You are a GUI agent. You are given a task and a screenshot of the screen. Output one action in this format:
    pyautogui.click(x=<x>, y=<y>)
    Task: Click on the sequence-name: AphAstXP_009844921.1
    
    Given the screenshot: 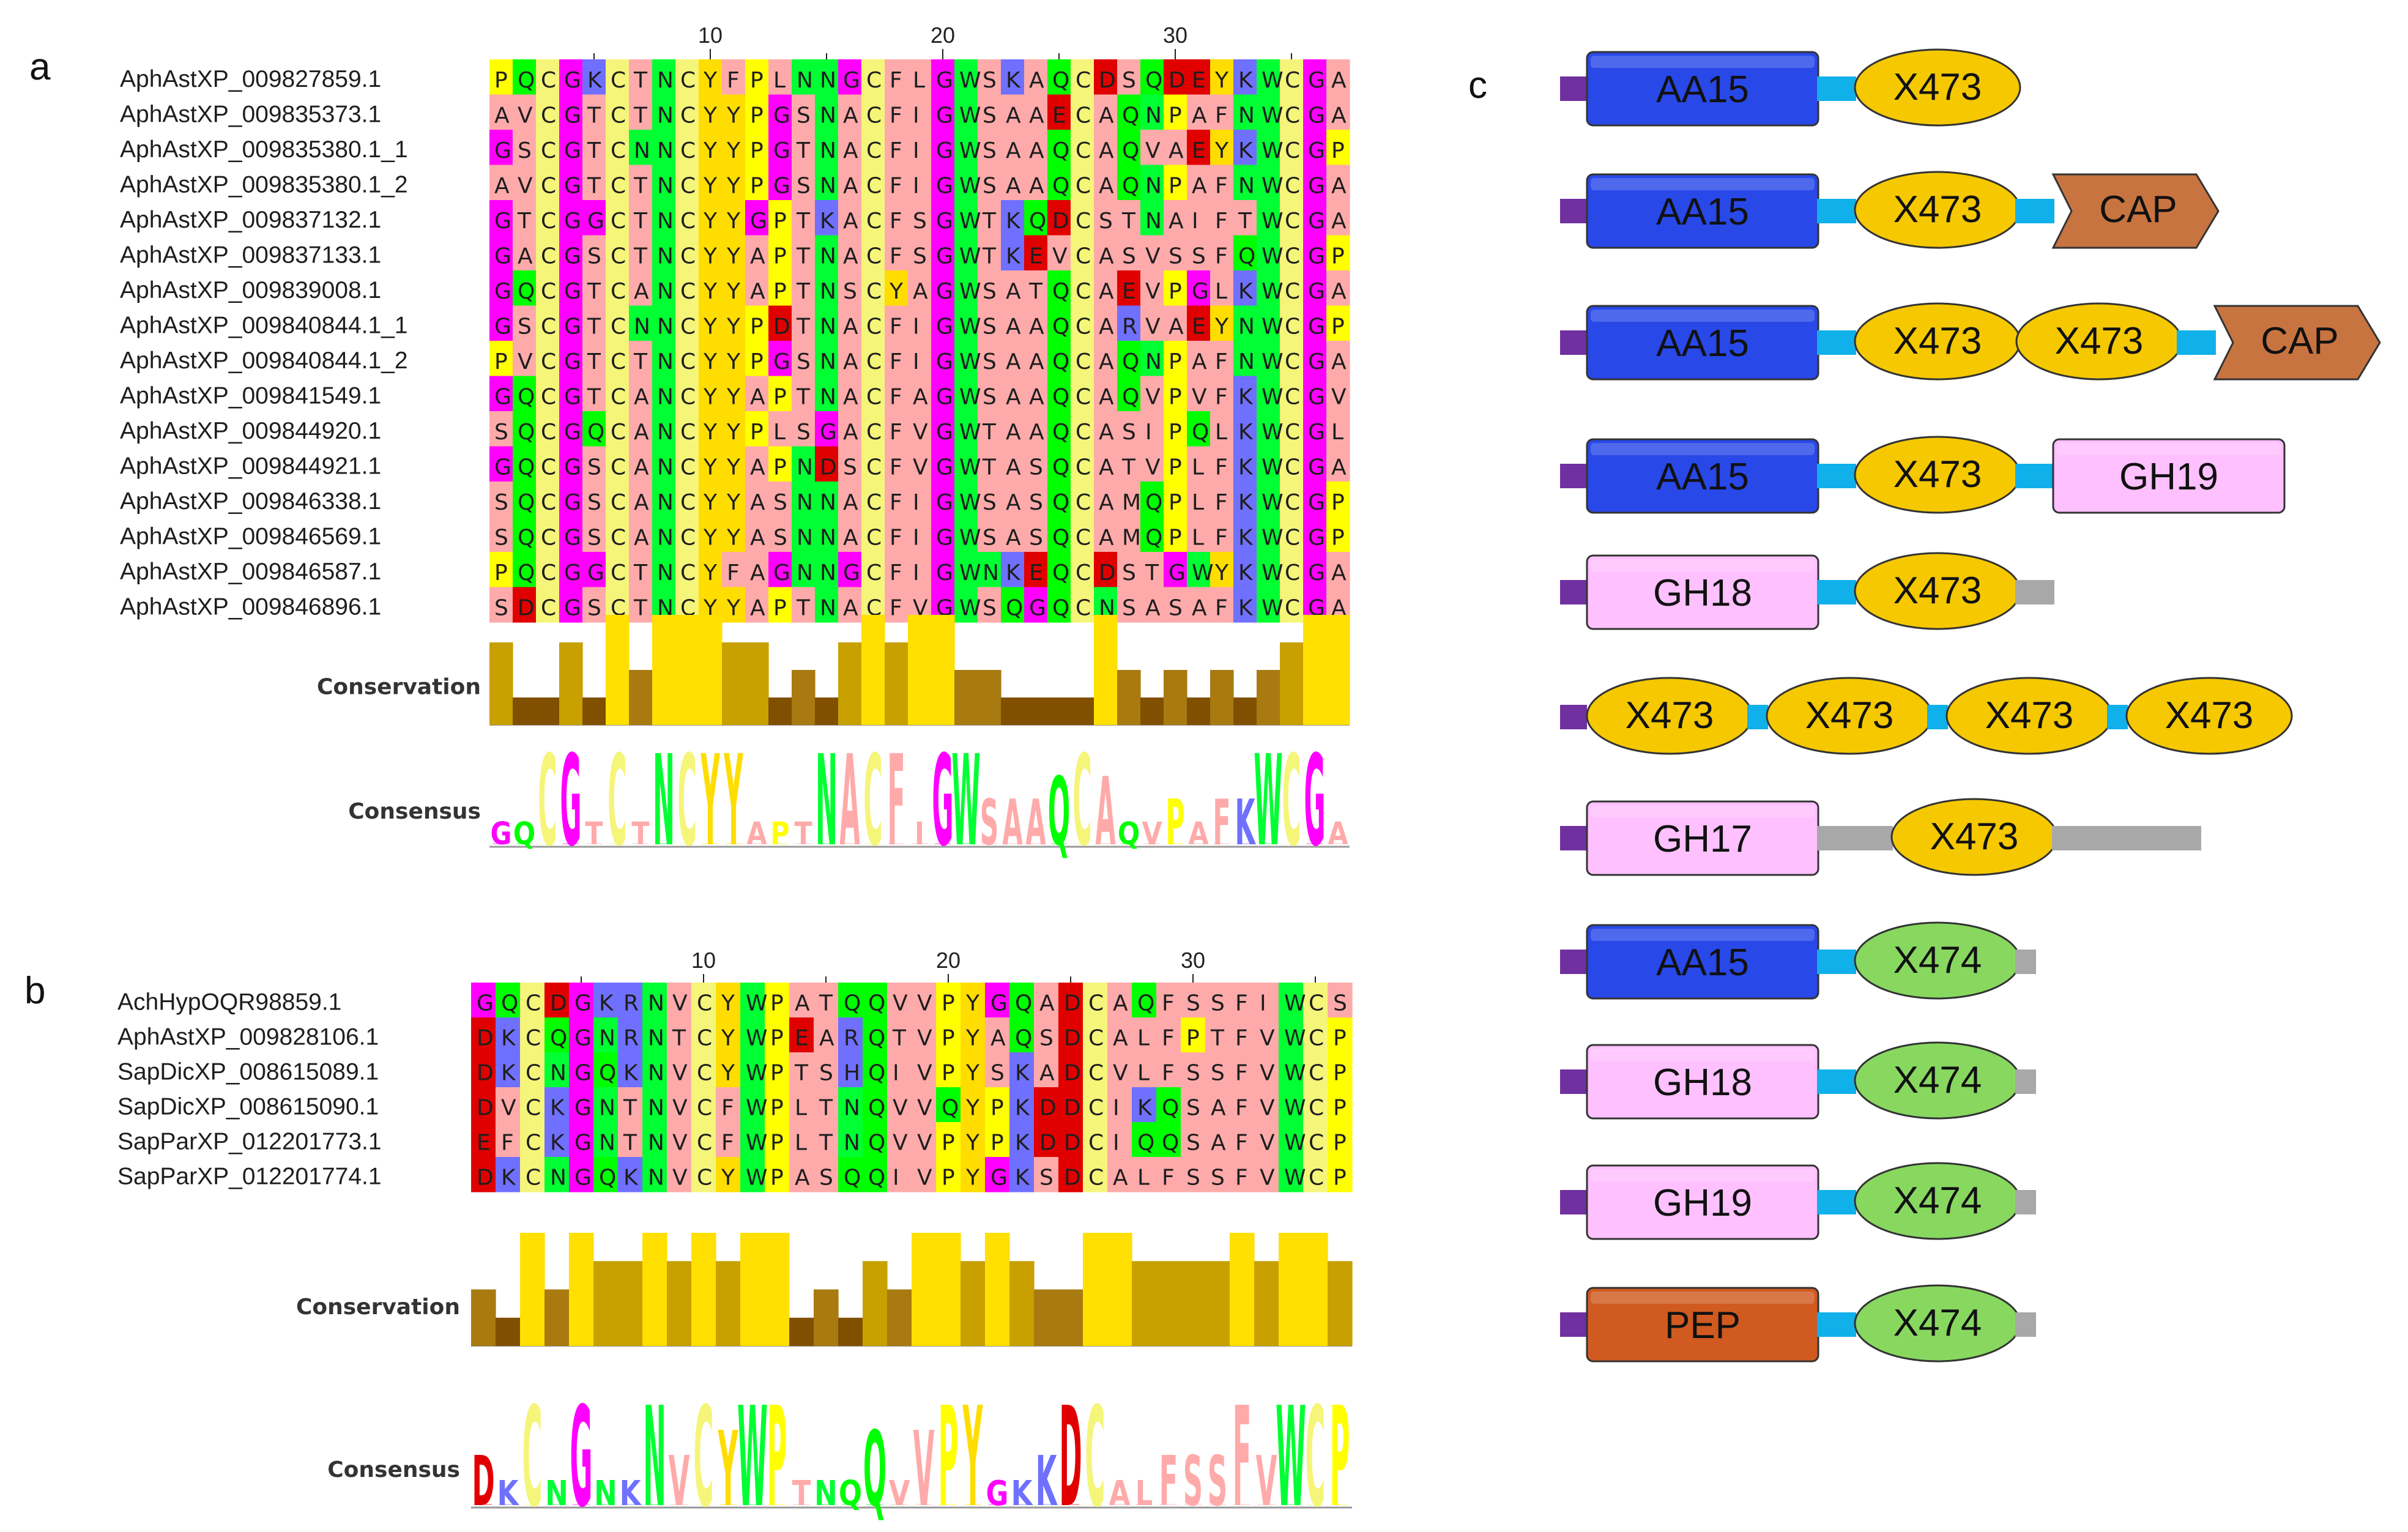 What is the action you would take?
    pyautogui.click(x=251, y=466)
    